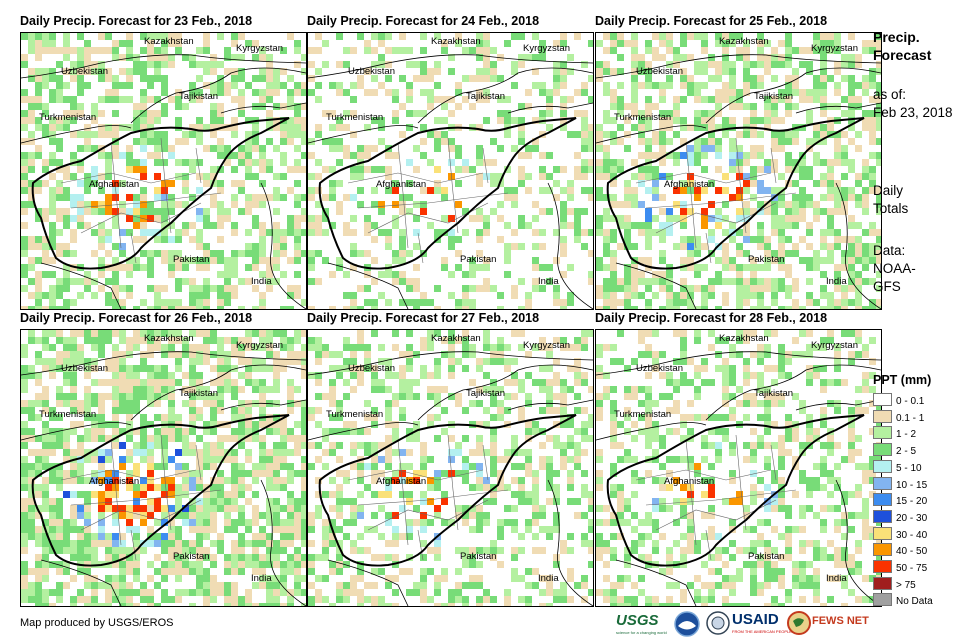  Describe the element at coordinates (912, 535) in the screenshot. I see `legend-label: 30 - 40` at that location.